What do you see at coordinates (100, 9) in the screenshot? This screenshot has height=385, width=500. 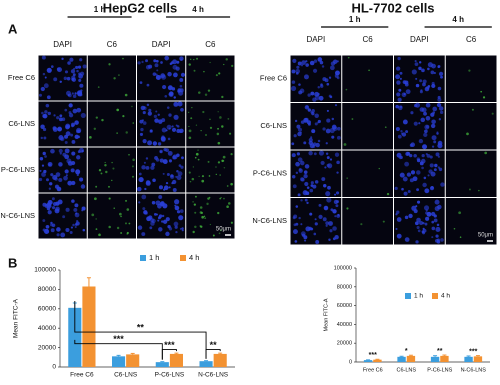 I see `time-label: 1 h` at bounding box center [100, 9].